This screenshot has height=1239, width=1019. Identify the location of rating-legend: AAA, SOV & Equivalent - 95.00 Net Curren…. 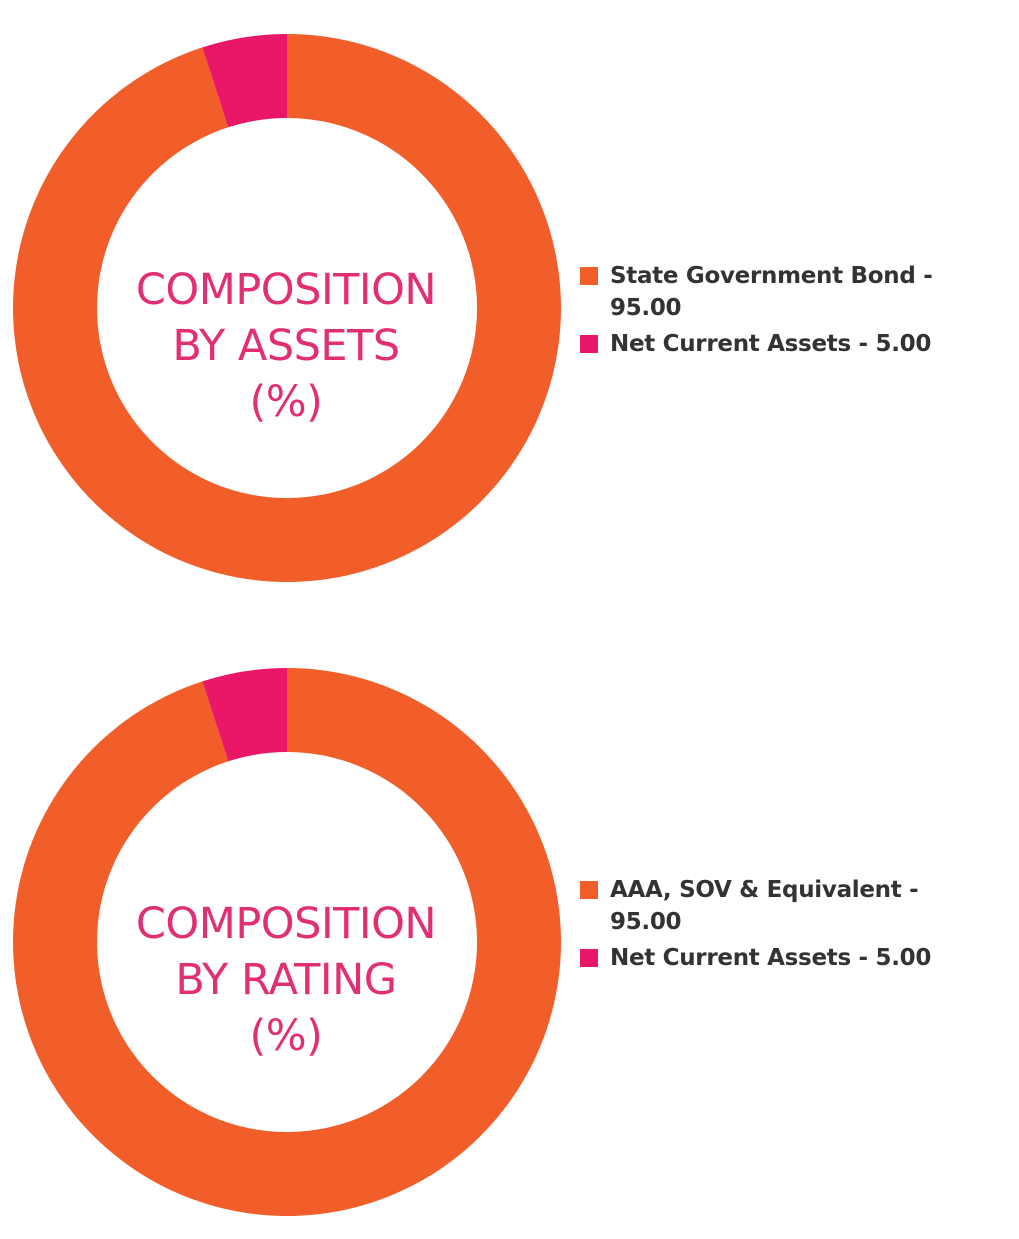
(760, 926).